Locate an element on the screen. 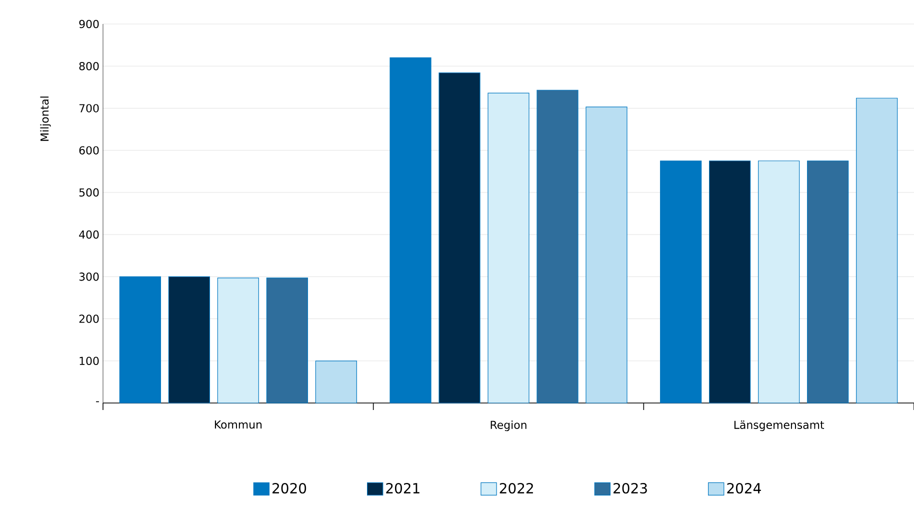 Image resolution: width=914 pixels, height=512 pixels. legend-label: 2022 is located at coordinates (516, 488).